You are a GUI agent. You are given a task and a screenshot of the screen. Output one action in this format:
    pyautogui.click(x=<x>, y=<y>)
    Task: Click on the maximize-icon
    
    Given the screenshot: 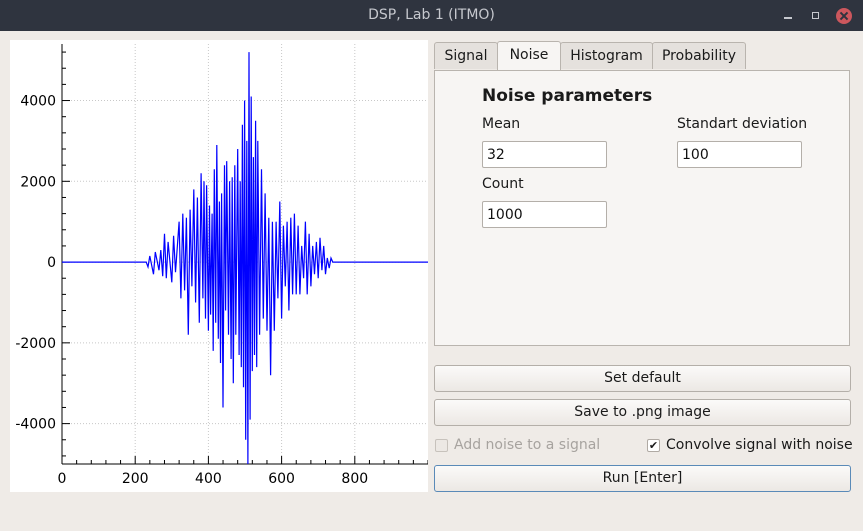 What is the action you would take?
    pyautogui.click(x=815, y=16)
    